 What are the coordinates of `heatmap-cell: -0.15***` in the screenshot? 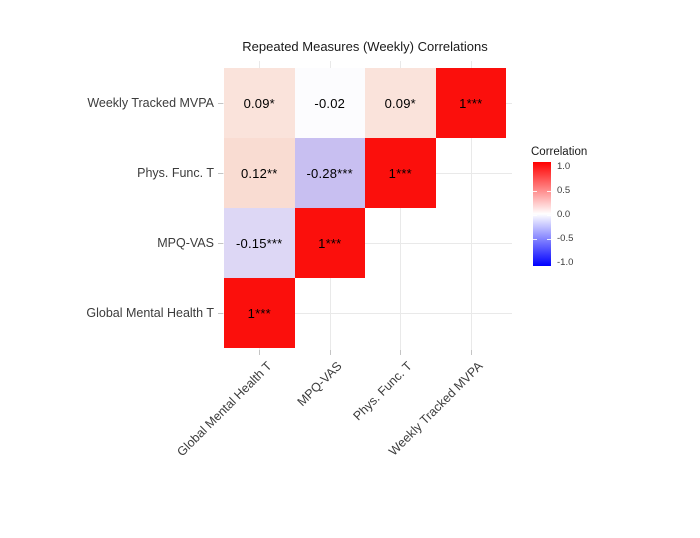 It's located at (259, 243).